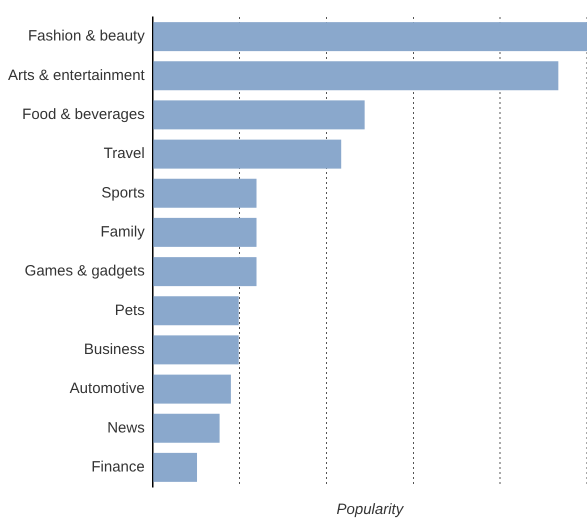  I want to click on y-tick-label: Food & beverages, so click(83, 115).